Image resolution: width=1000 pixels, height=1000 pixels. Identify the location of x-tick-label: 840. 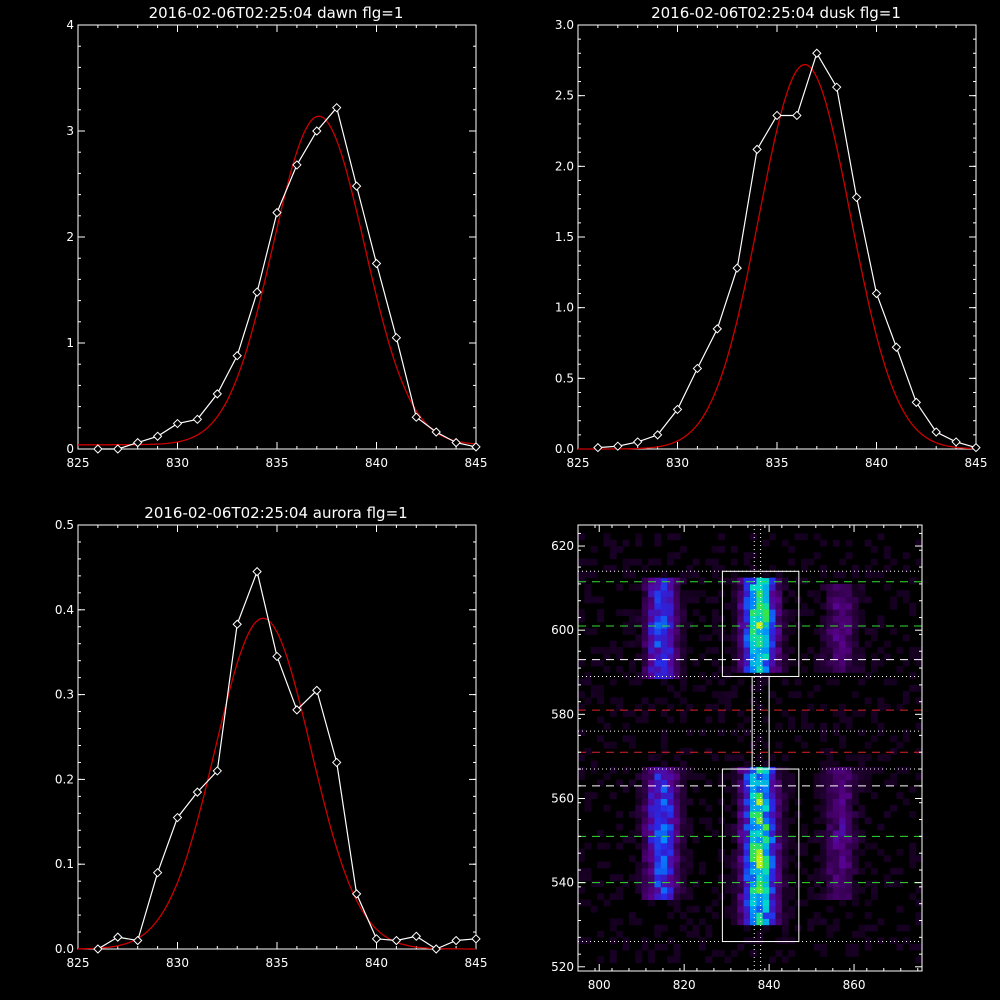
(376, 463).